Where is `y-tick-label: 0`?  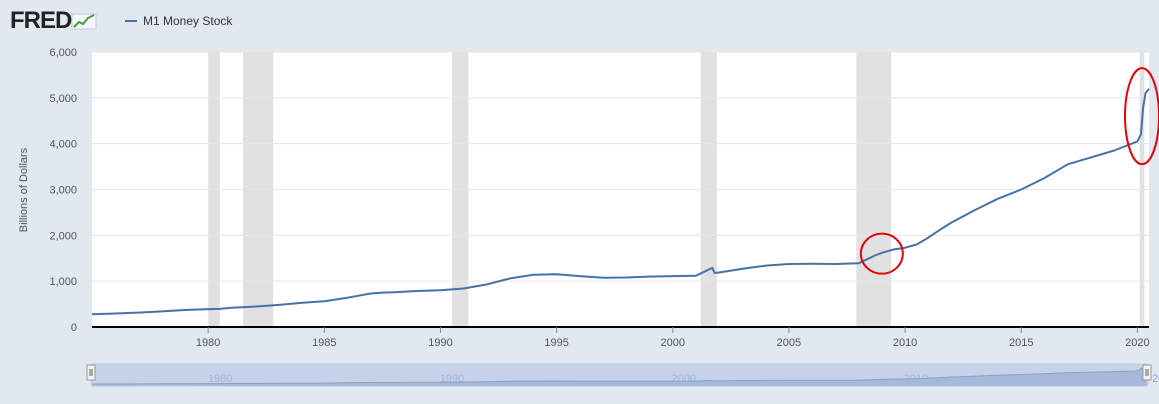
y-tick-label: 0 is located at coordinates (74, 328).